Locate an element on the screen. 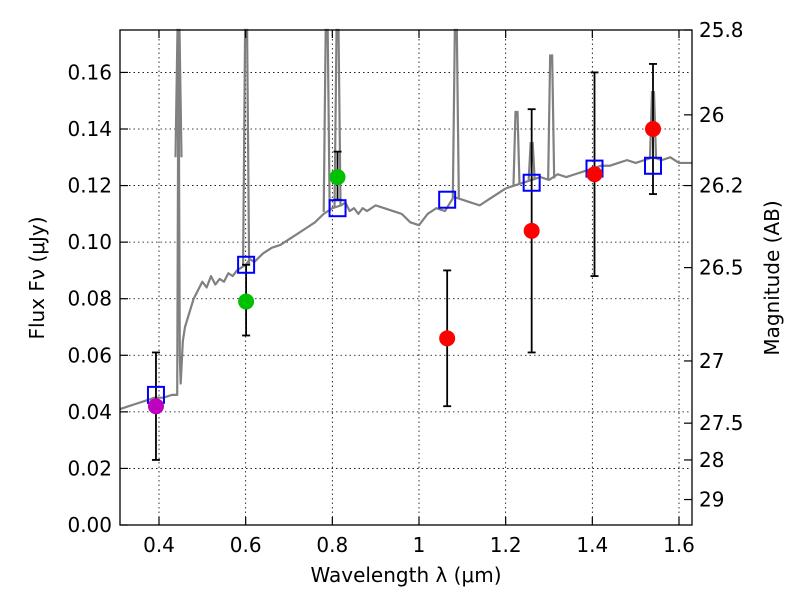  right-tick-label: 28 is located at coordinates (711, 460).